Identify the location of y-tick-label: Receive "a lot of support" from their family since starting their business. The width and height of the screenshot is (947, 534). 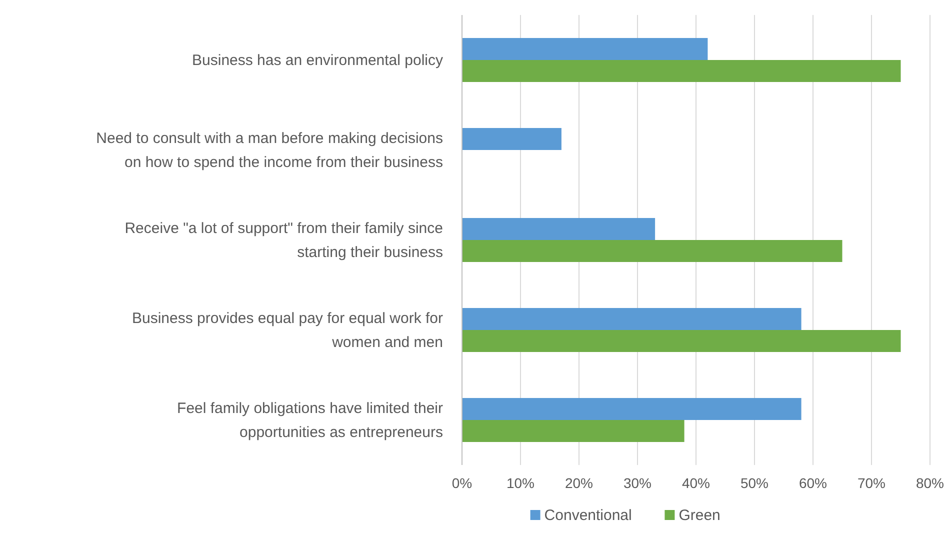
(283, 240).